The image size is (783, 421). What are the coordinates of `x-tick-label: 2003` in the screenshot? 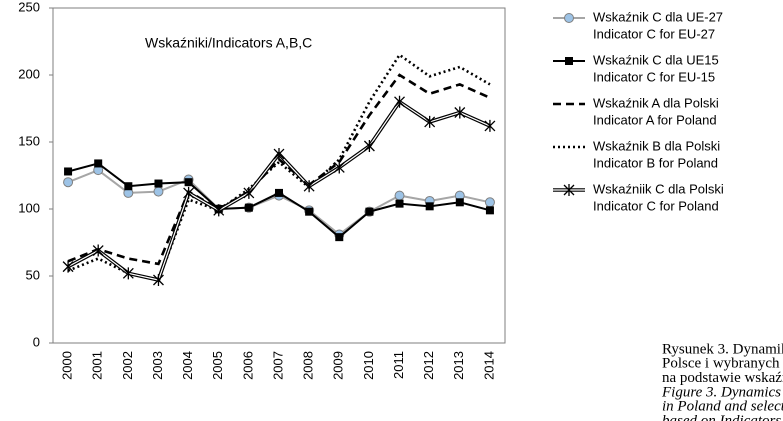 It's located at (157, 365).